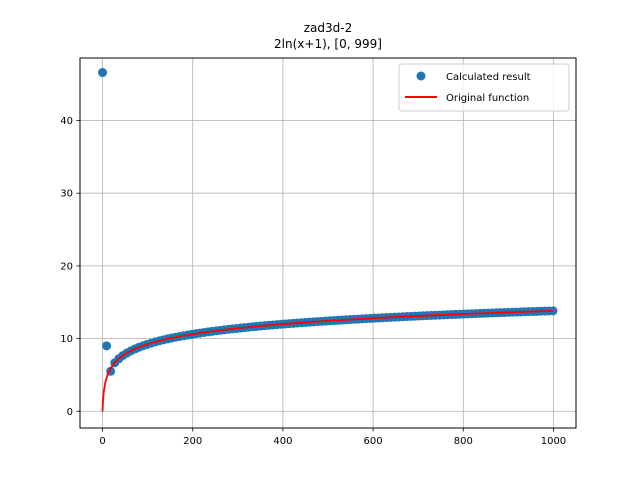 The height and width of the screenshot is (480, 640). Describe the element at coordinates (192, 441) in the screenshot. I see `x-tick-label: 200` at that location.